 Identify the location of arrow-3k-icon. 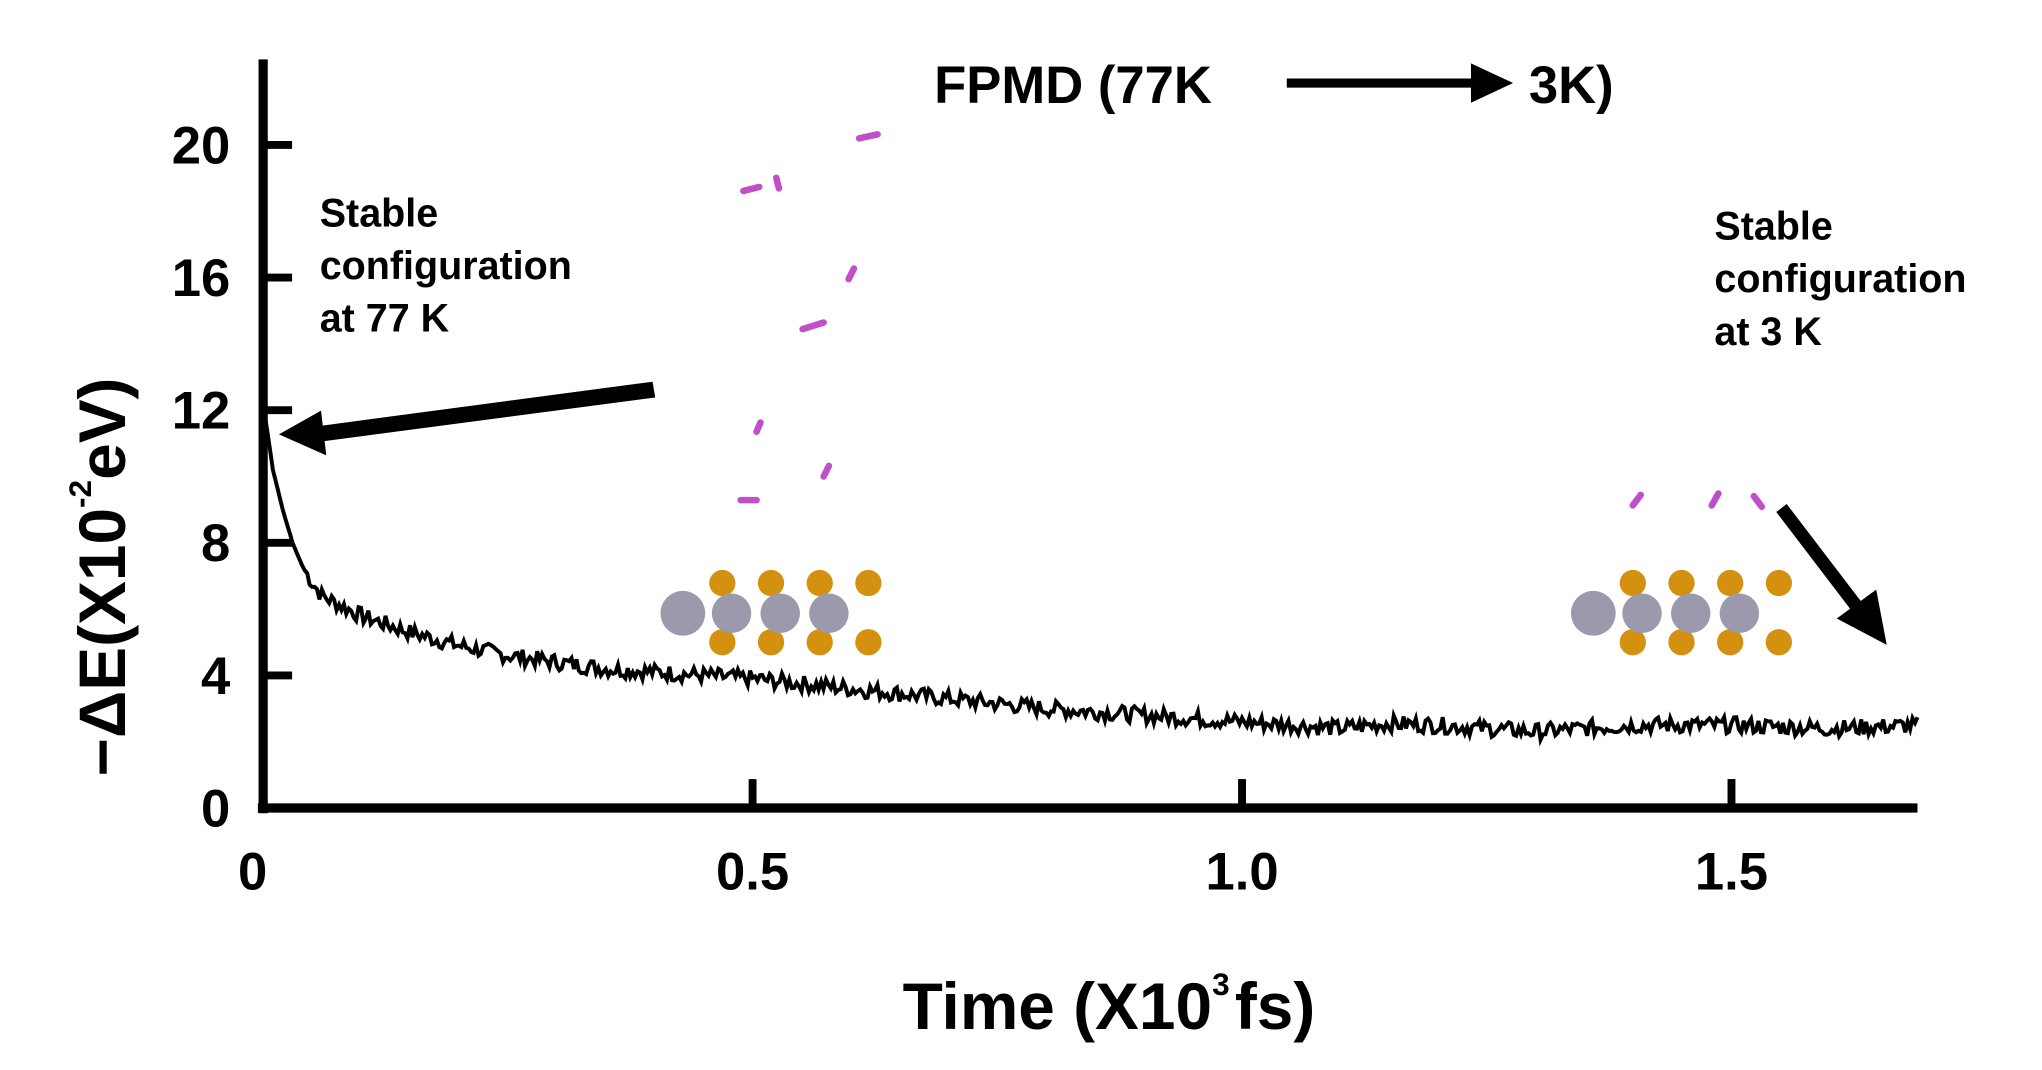
(1831, 574).